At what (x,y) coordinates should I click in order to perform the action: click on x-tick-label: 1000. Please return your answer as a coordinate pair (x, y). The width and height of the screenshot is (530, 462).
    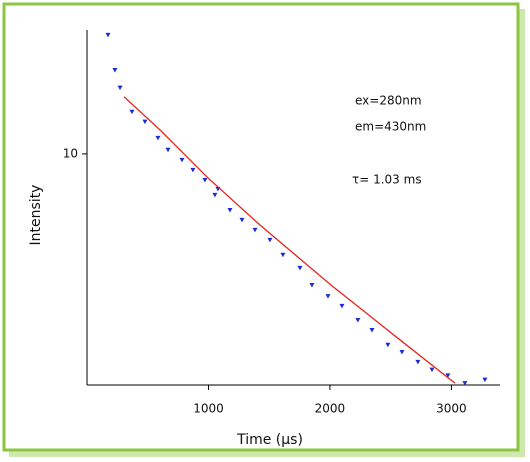
    Looking at the image, I should click on (208, 409).